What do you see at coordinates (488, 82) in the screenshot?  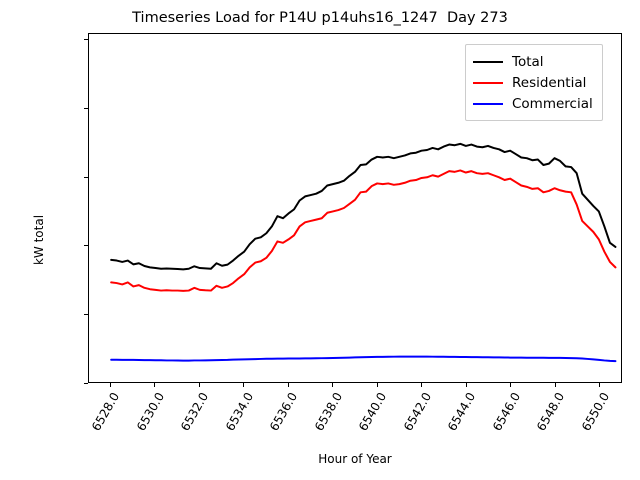 I see `legend-swatch-residential` at bounding box center [488, 82].